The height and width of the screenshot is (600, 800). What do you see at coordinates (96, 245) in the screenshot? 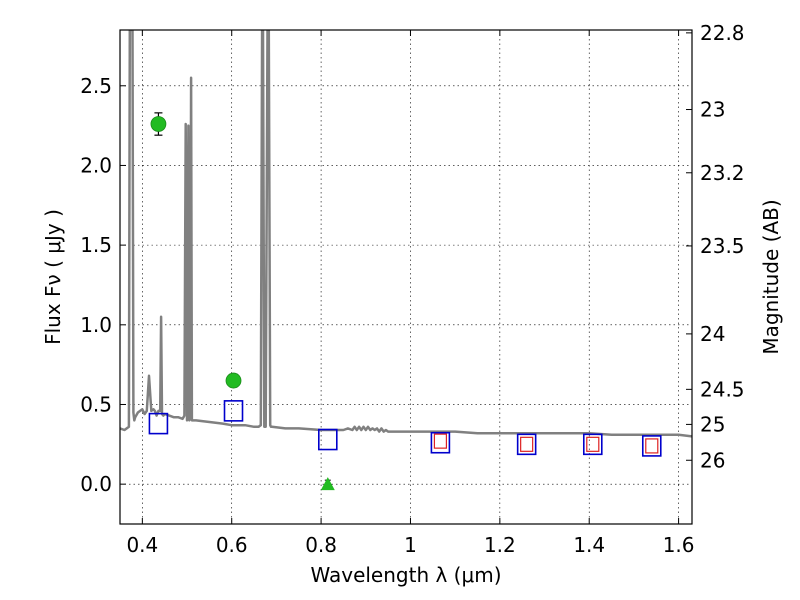
I see `y-tick-label: 1.5` at bounding box center [96, 245].